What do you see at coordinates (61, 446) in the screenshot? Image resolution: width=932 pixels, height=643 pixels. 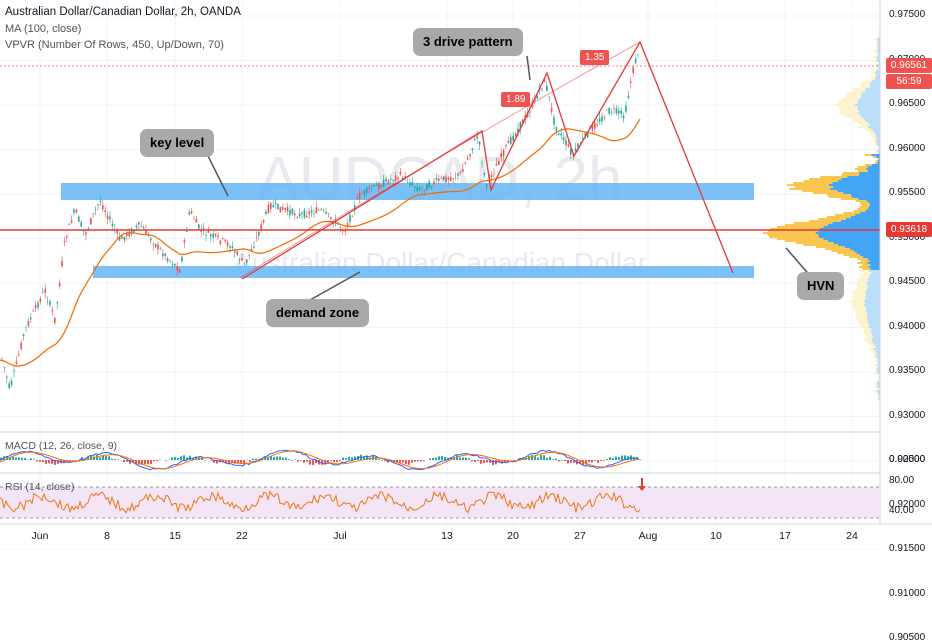 I see `macd-label: MACD (12, 26, close, 9)` at bounding box center [61, 446].